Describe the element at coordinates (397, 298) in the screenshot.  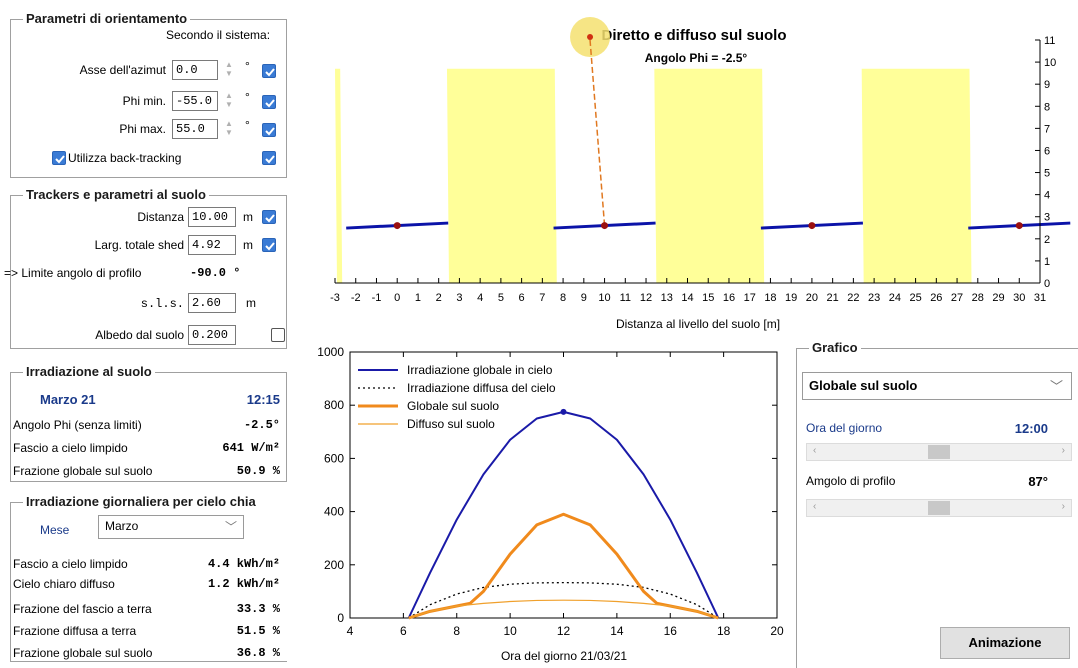
I see `top-x-tick-label: 0` at that location.